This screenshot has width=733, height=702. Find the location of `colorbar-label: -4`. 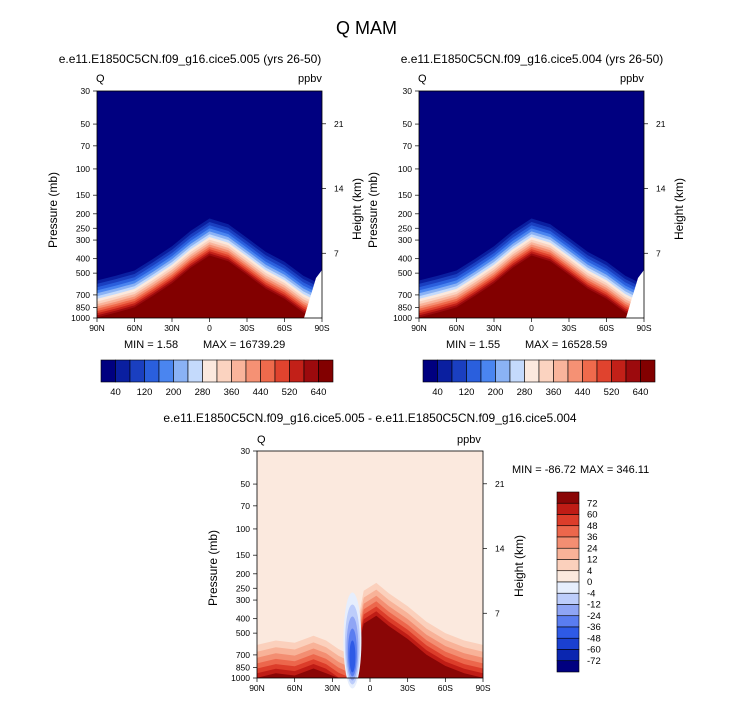

colorbar-label: -4 is located at coordinates (591, 593).